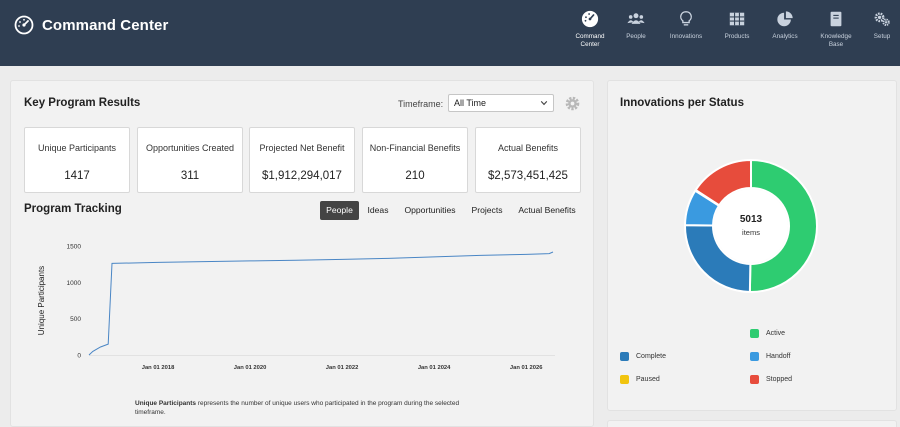  What do you see at coordinates (836, 19) in the screenshot?
I see `book-icon` at bounding box center [836, 19].